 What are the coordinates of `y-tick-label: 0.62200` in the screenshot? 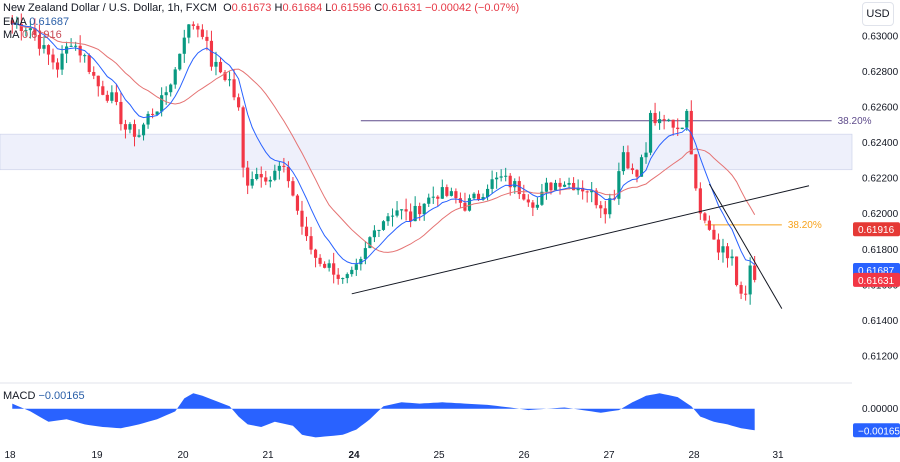 It's located at (880, 179).